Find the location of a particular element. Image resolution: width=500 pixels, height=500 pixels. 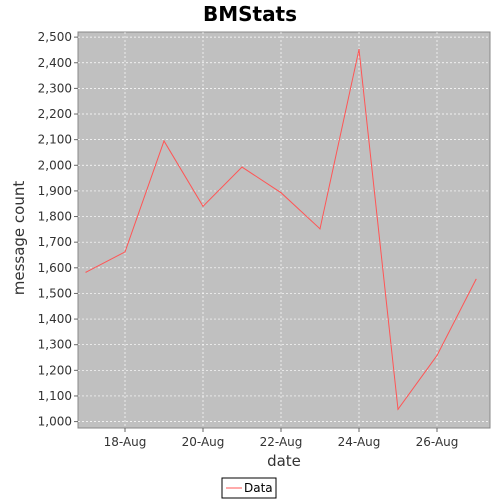

y-tick-label: 2,000 is located at coordinates (55, 165).